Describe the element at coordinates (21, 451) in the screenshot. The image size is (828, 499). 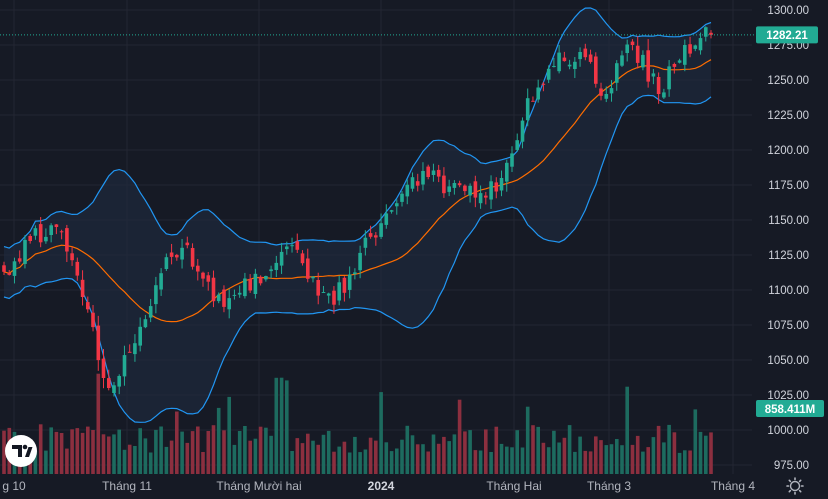
I see `tradingview-logo-icon` at that location.